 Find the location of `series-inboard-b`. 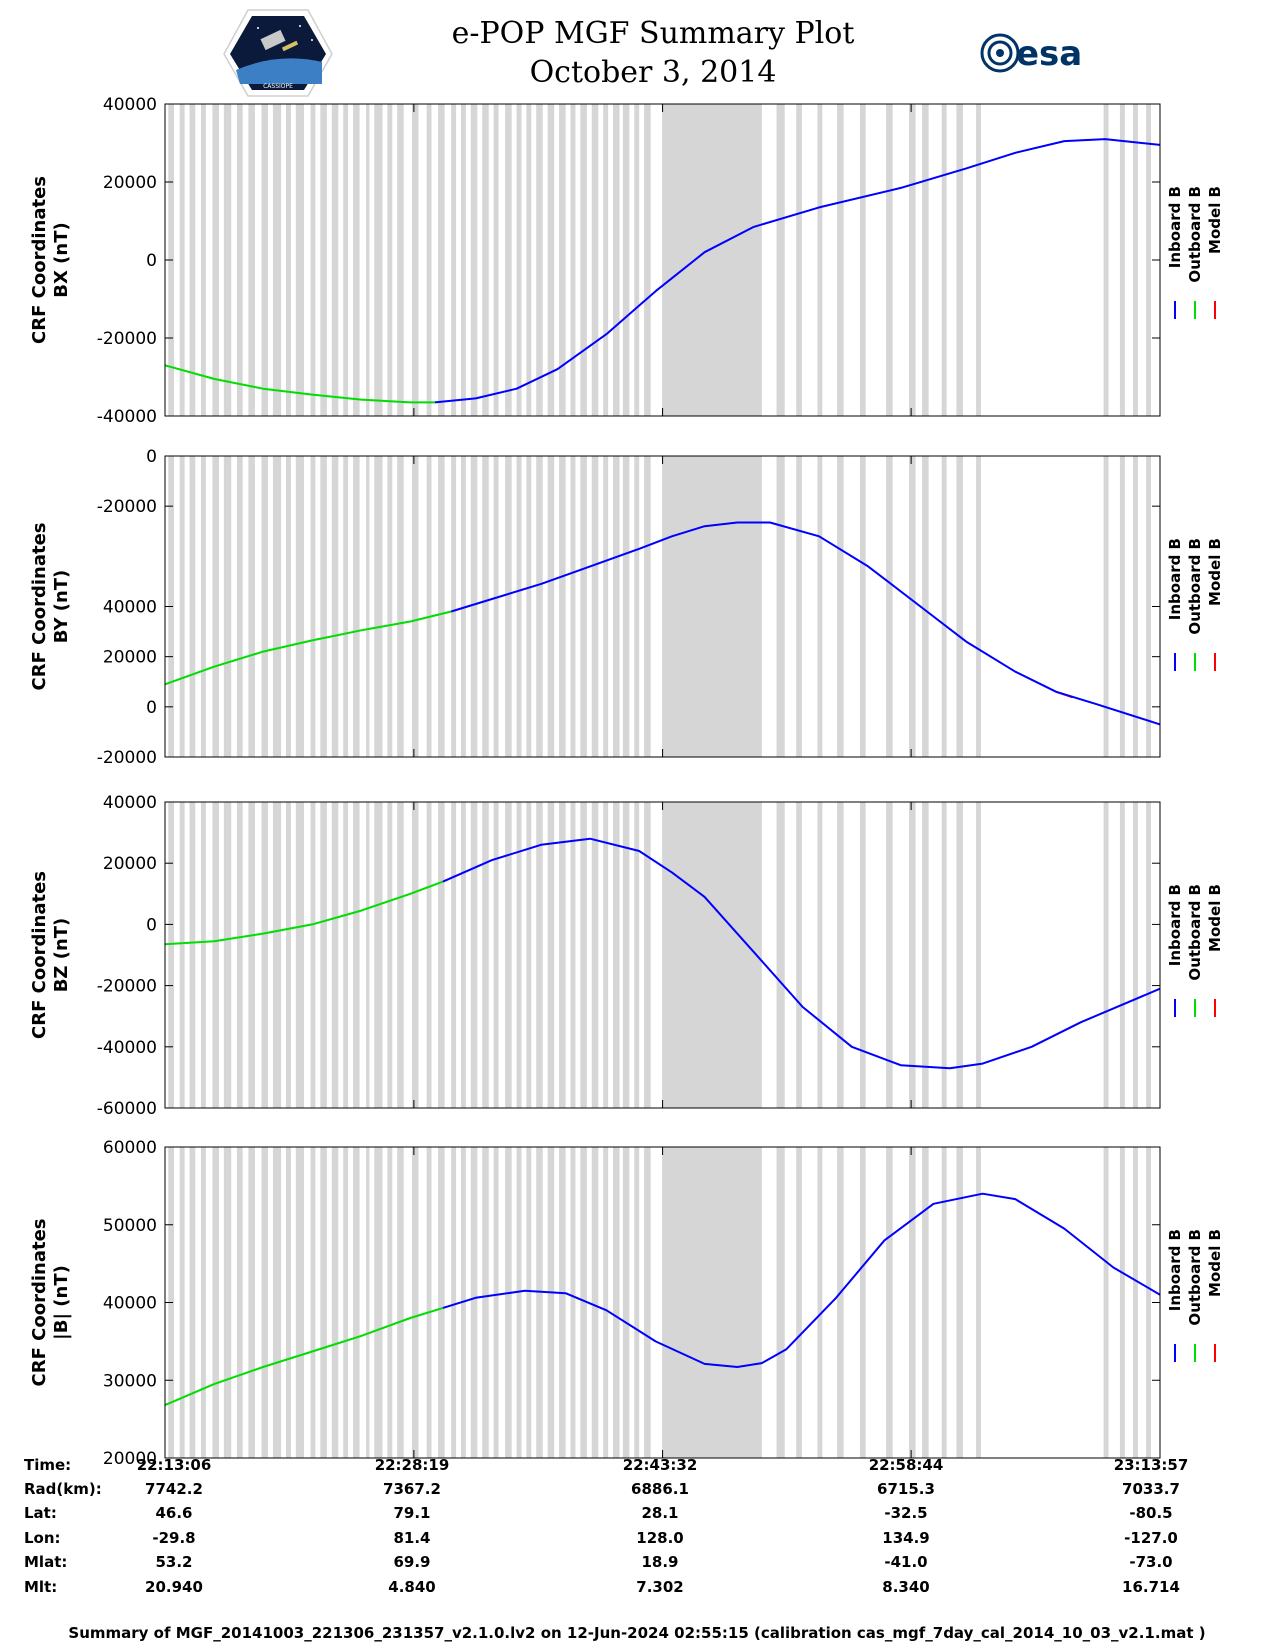

series-inboard-b is located at coordinates (801, 1280).